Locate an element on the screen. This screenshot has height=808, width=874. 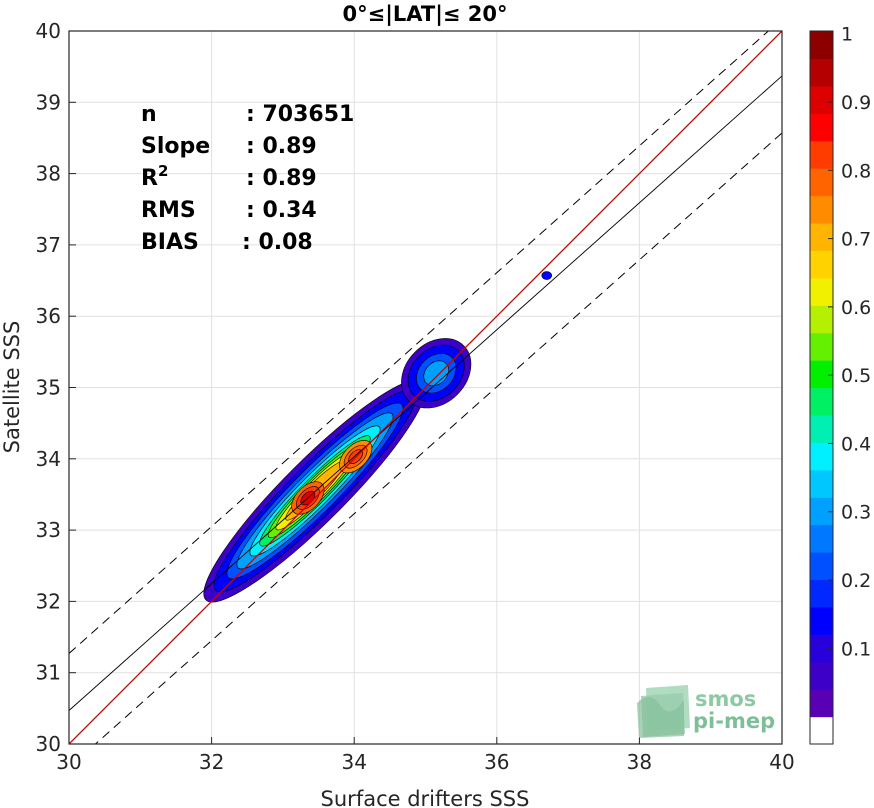
colorbar: 0.1 0.2 0.3 0.4 0.5 0.6 0.7 0.8 0.9 1 is located at coordinates (840, 384).